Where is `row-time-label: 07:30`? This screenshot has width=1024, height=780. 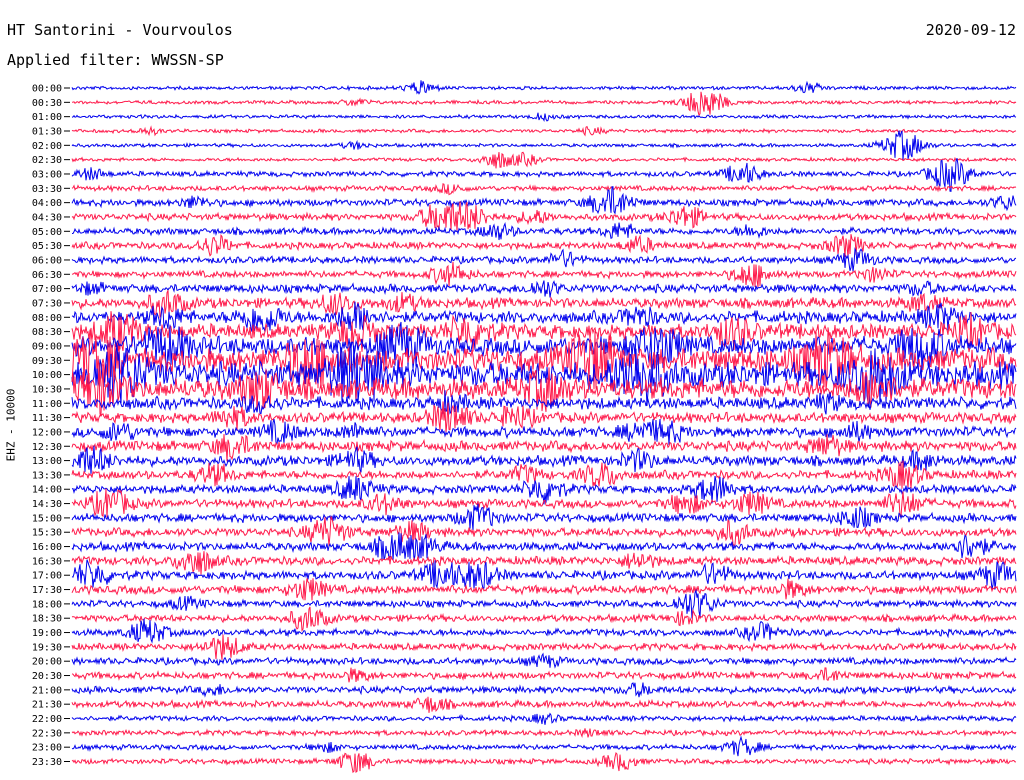
row-time-label: 07:30 is located at coordinates (47, 303).